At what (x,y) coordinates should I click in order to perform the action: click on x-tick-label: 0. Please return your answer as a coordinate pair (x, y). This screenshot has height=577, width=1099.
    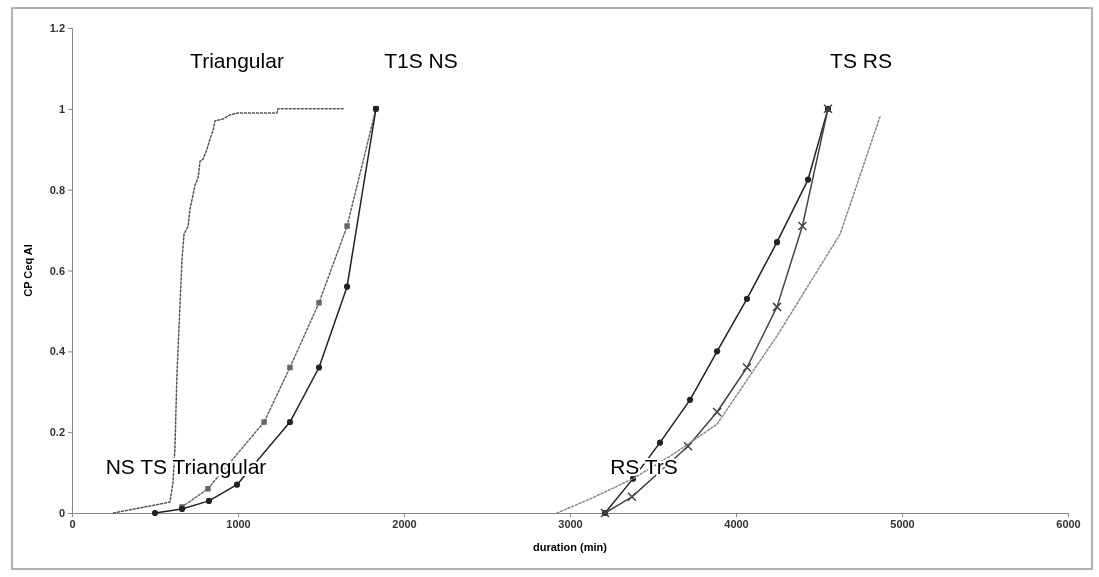
    Looking at the image, I should click on (72, 523).